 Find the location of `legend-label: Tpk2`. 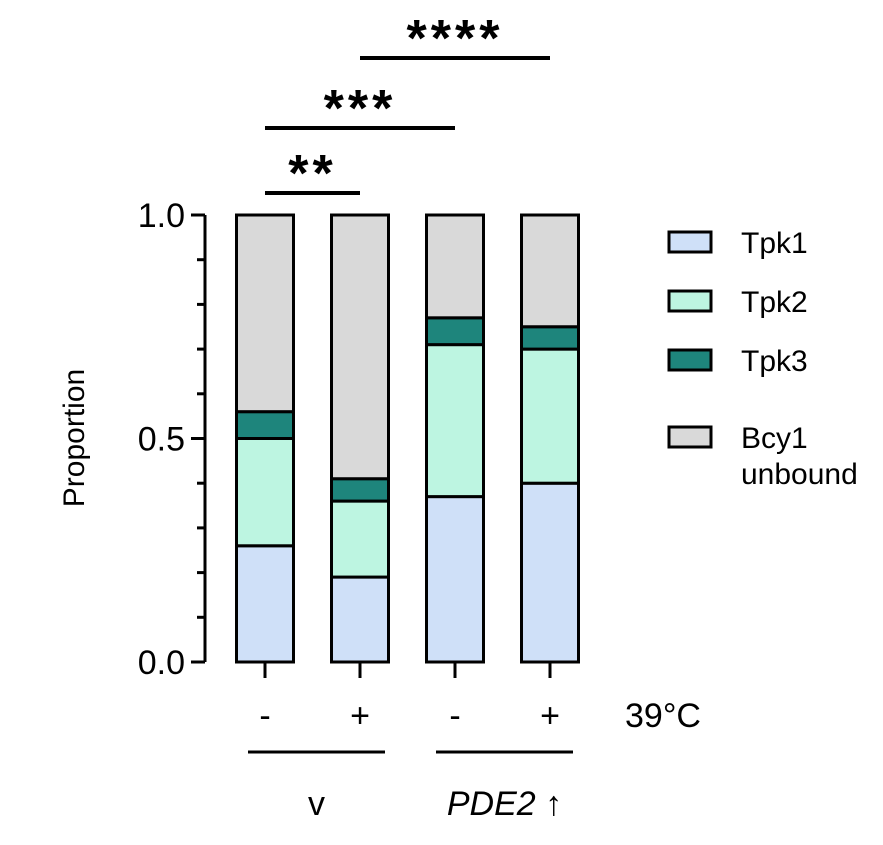

legend-label: Tpk2 is located at coordinates (774, 302).